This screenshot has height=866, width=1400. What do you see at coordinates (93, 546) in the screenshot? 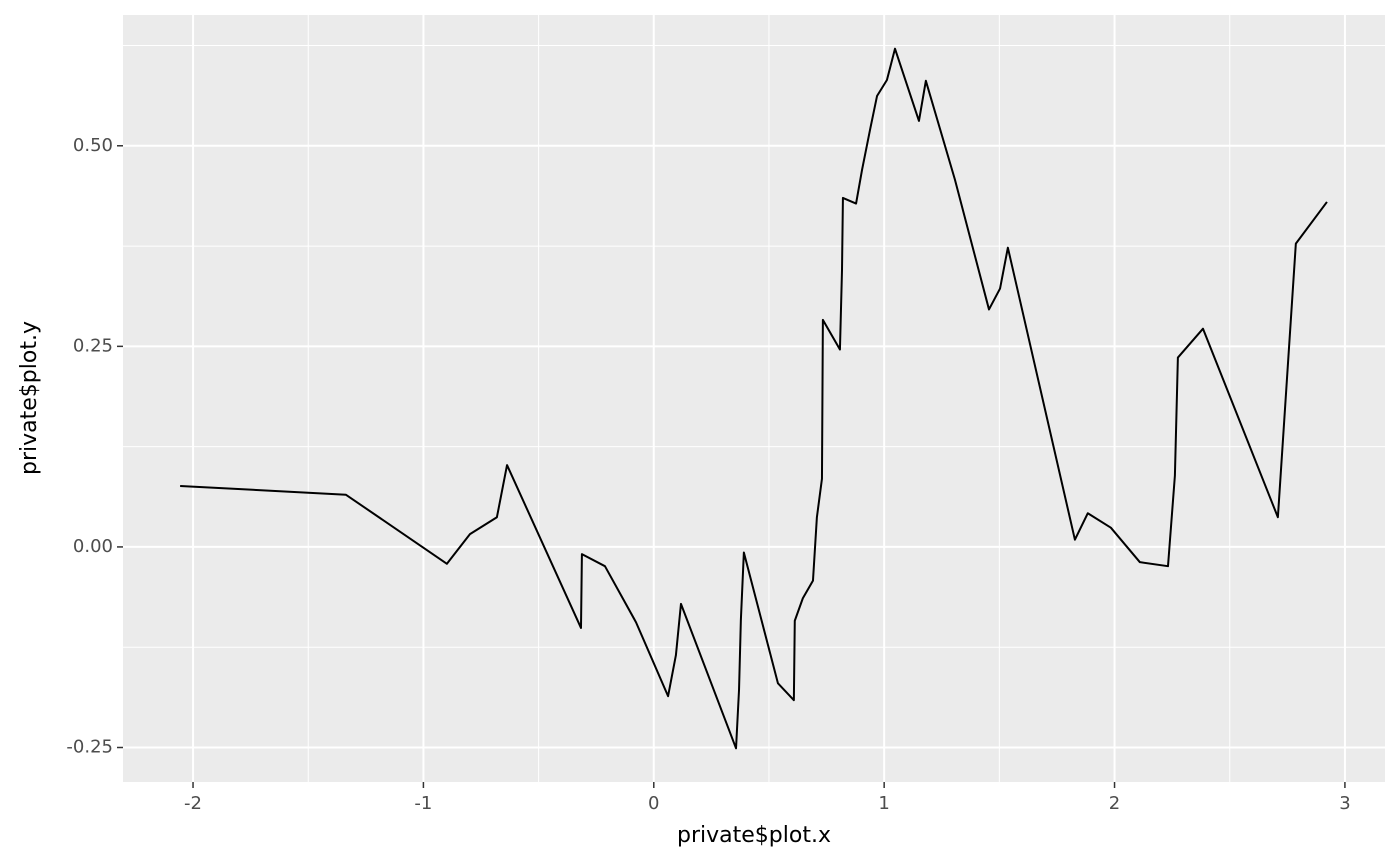
I see `y-tick-label: 0.00` at bounding box center [93, 546].